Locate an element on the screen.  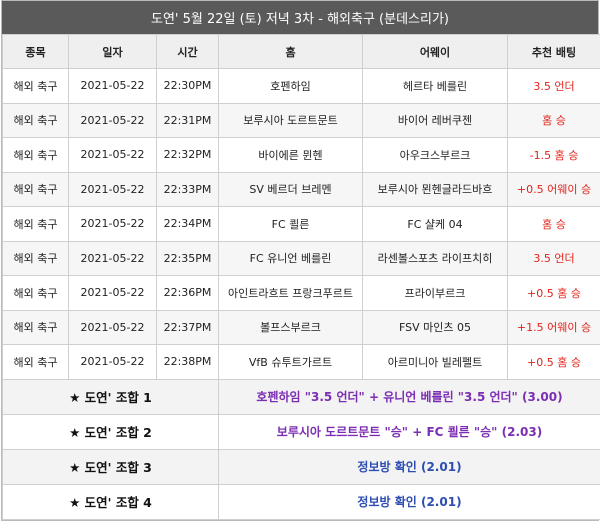
cell-home: SV 베르더 브레멘 is located at coordinates (290, 189).